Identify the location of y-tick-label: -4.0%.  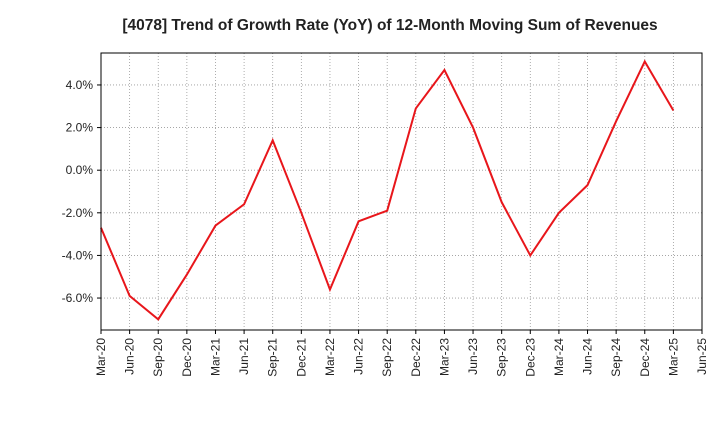
(78, 255).